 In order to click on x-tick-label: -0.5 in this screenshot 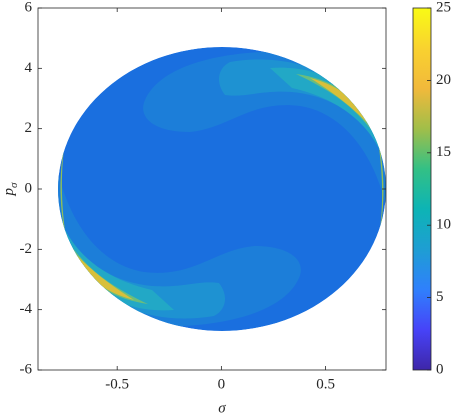, I will do `click(117, 384)`.